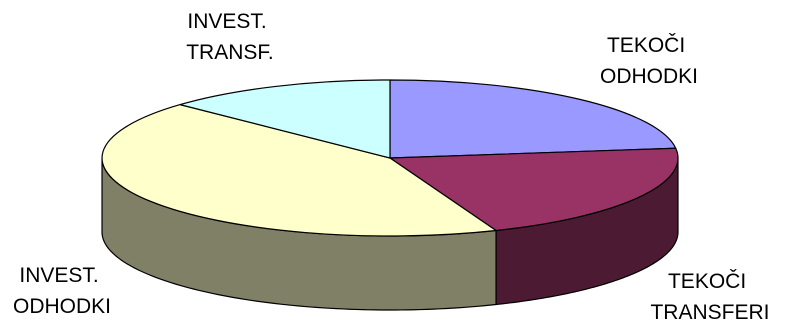 The image size is (786, 325). I want to click on label-line: TRANSF., so click(230, 52).